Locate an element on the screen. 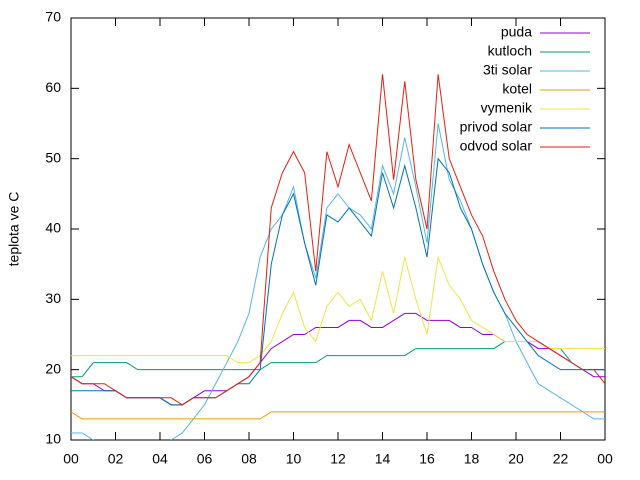 The height and width of the screenshot is (480, 640). y-tick-label: 10 is located at coordinates (53, 439).